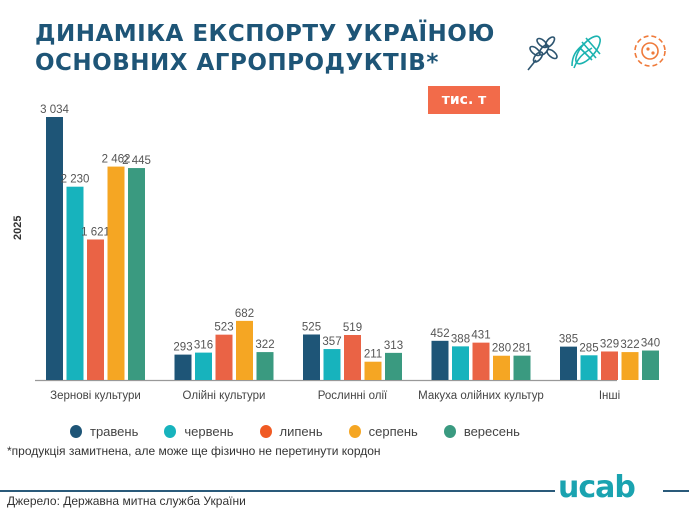  I want to click on footer-divider, so click(277, 491).